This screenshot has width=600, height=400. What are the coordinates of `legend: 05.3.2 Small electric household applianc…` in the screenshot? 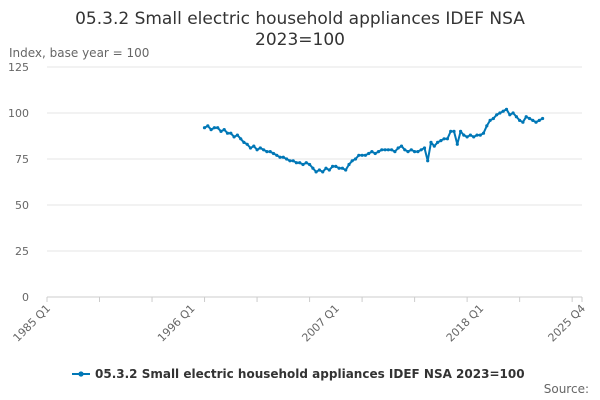 It's located at (298, 374).